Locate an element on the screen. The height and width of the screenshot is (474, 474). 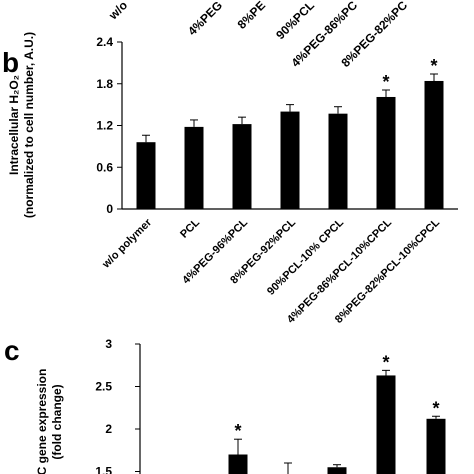
panel-b-x-tick-label: 8%PEG-82%PCL-10%CPCL is located at coordinates (387, 270).